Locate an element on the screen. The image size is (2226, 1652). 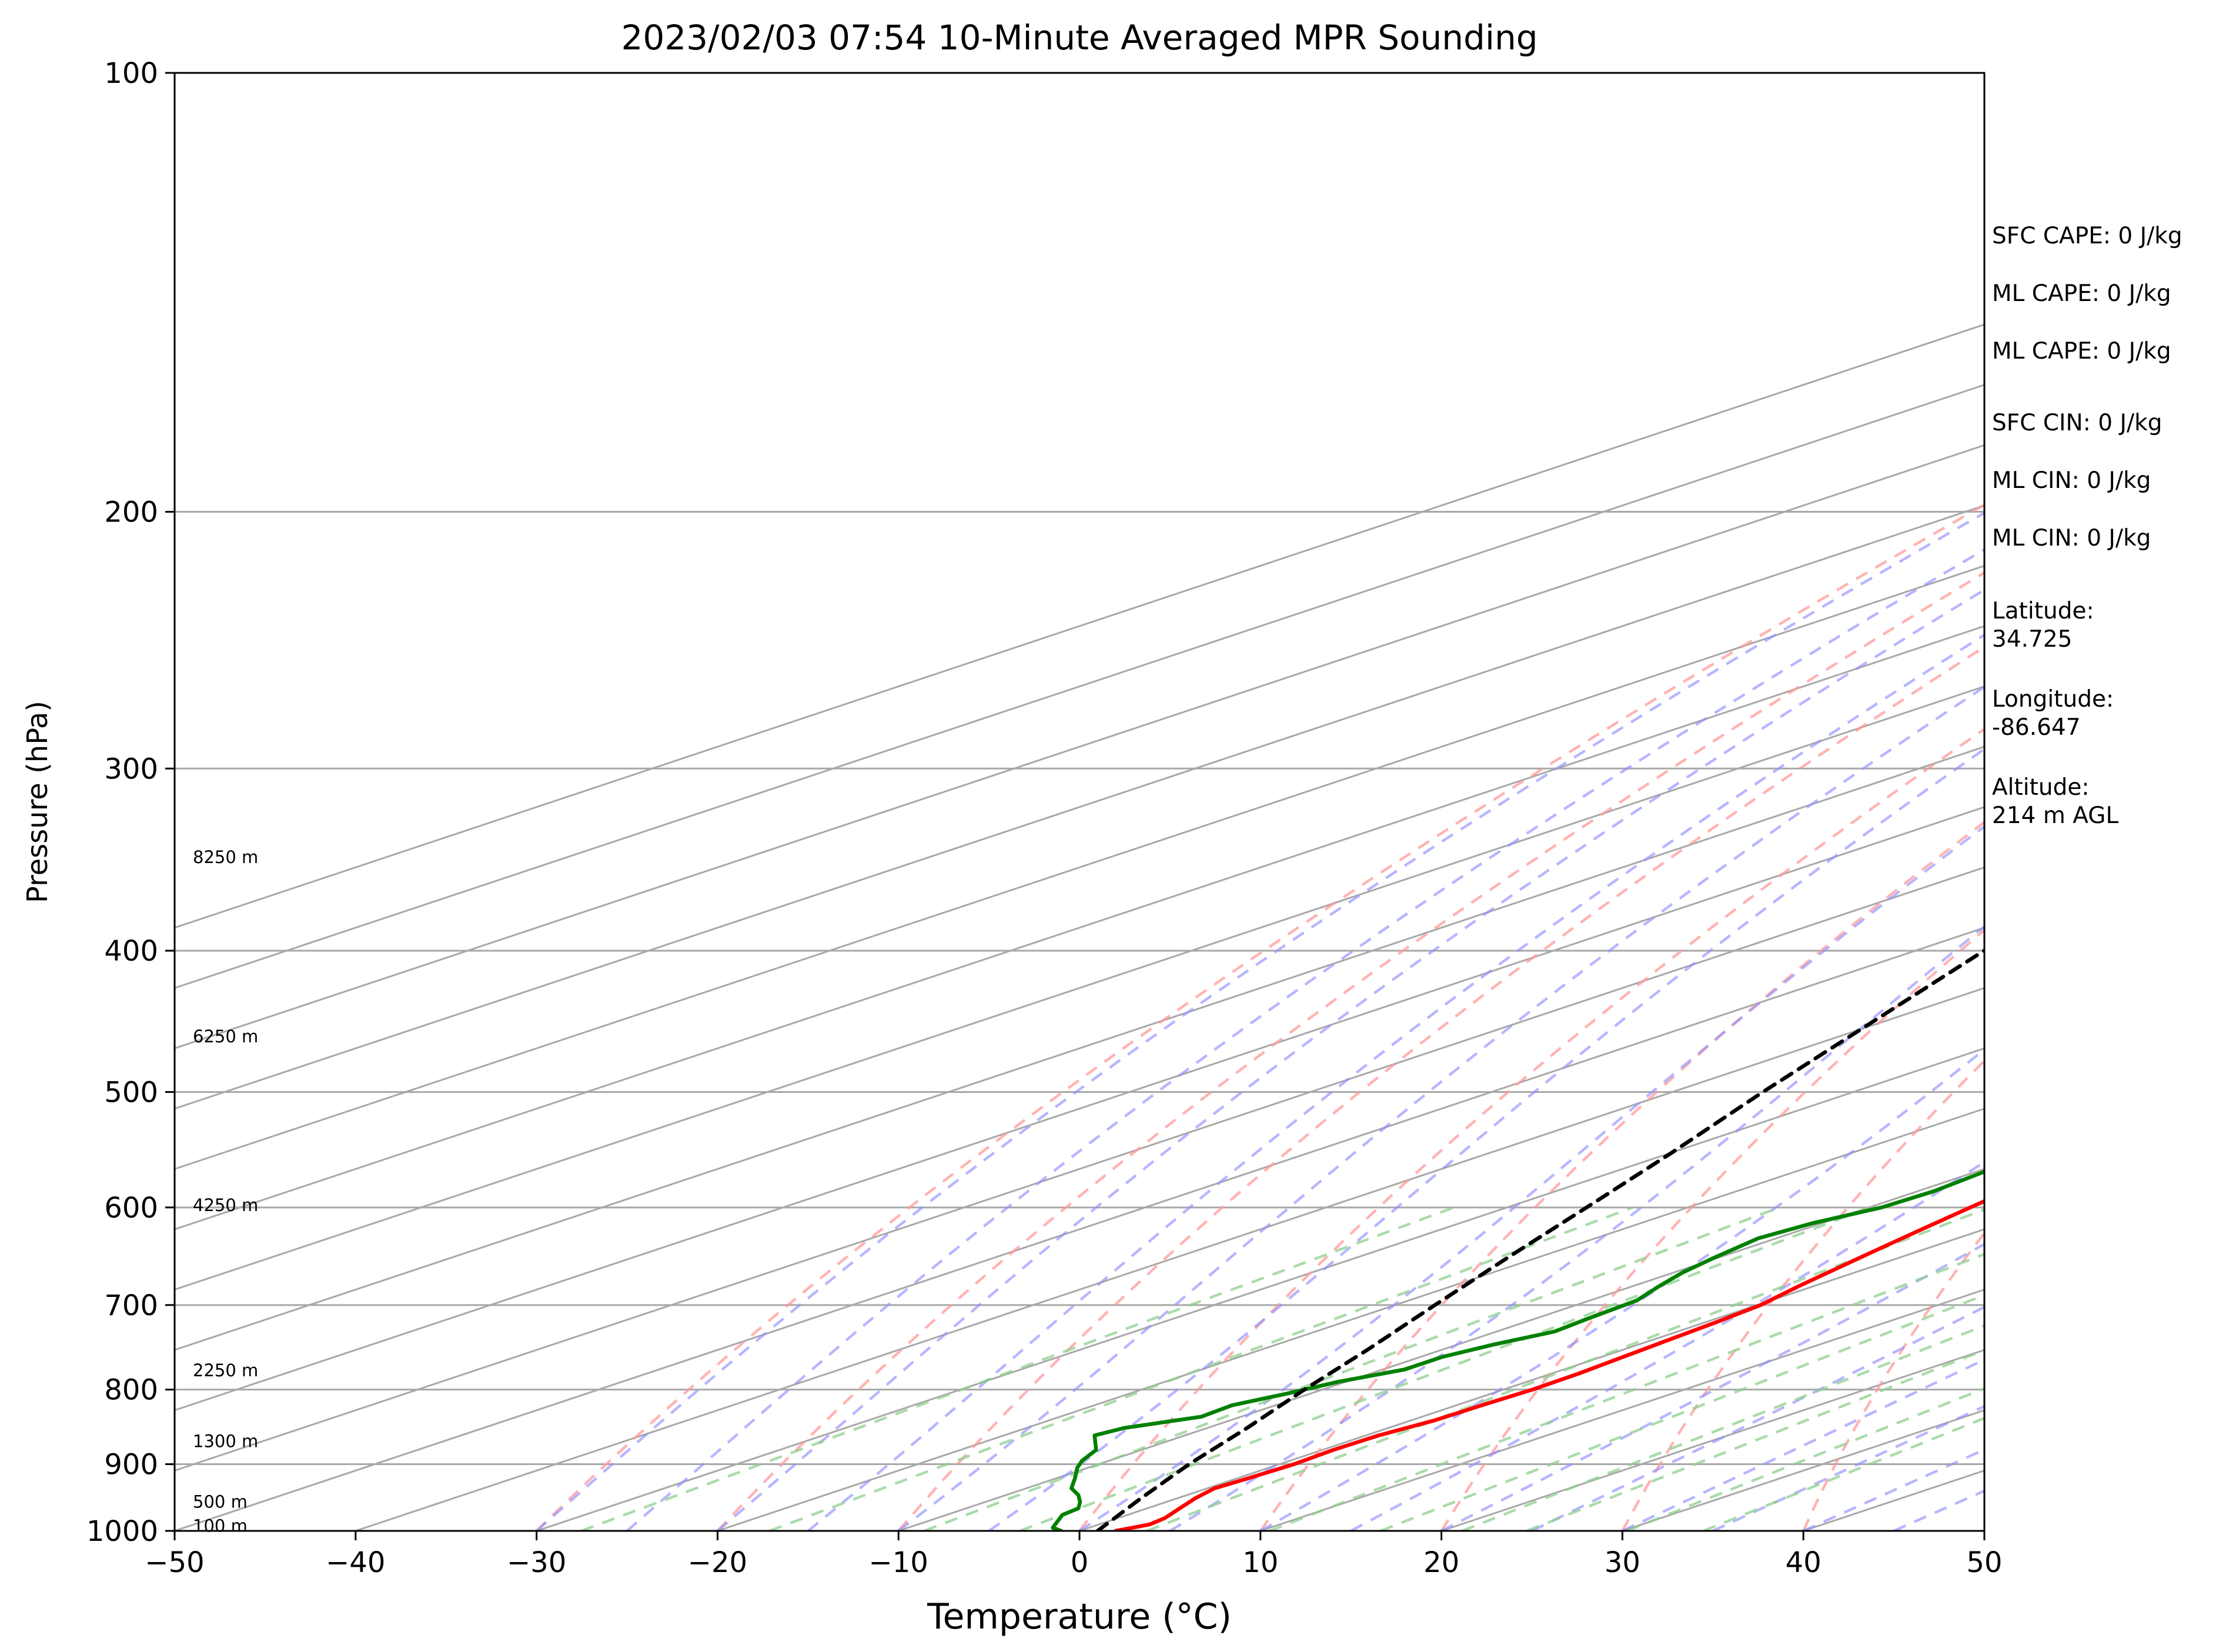
height-label: 6250 m is located at coordinates (226, 1036).